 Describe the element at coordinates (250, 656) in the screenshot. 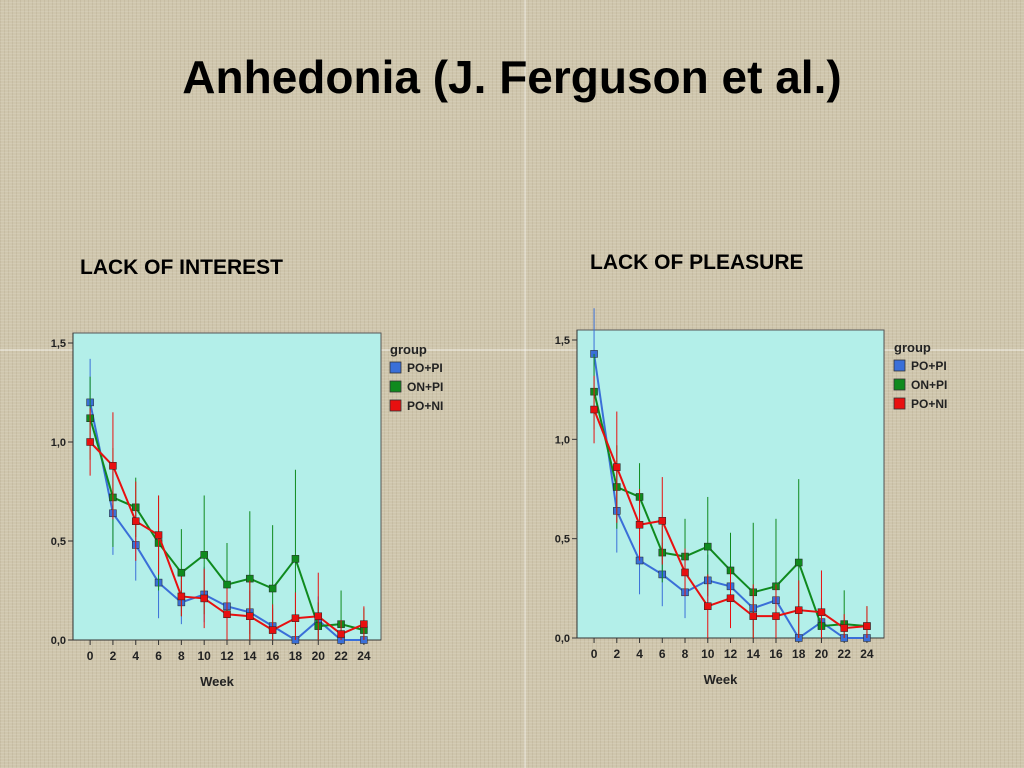

I see `interest-x-tick-label: 14` at that location.